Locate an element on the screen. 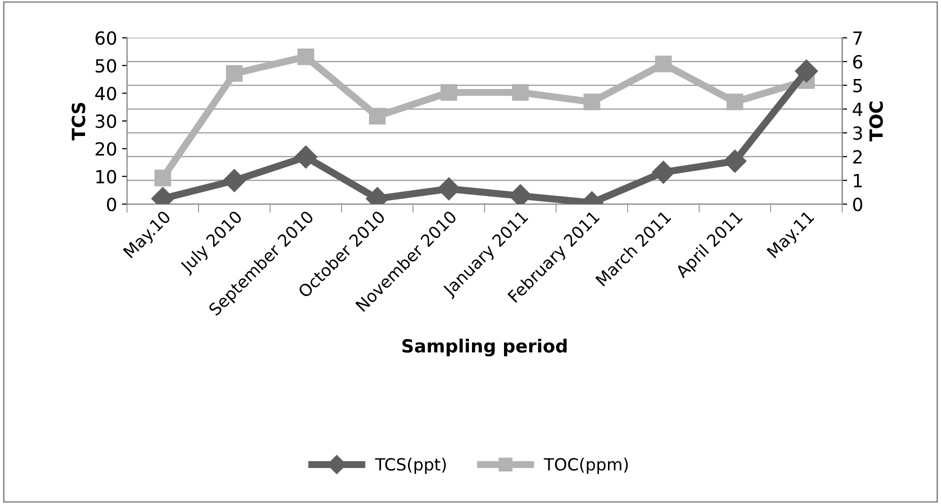 This screenshot has height=504, width=941. y-tick-label: 60 is located at coordinates (106, 38).